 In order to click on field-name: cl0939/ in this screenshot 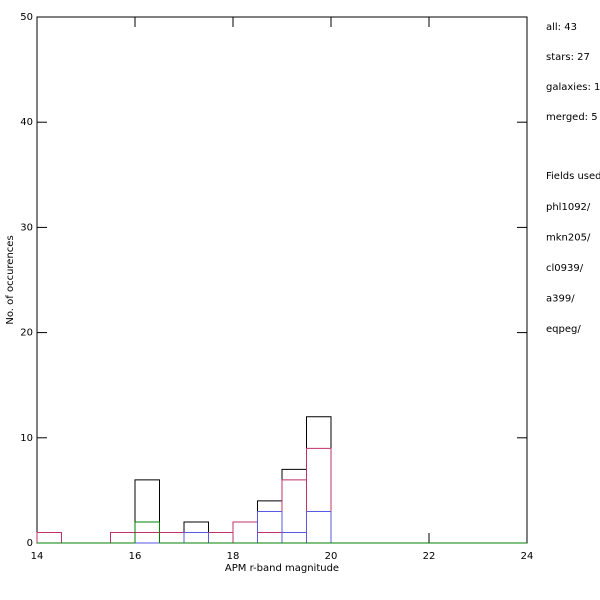, I will do `click(565, 268)`.